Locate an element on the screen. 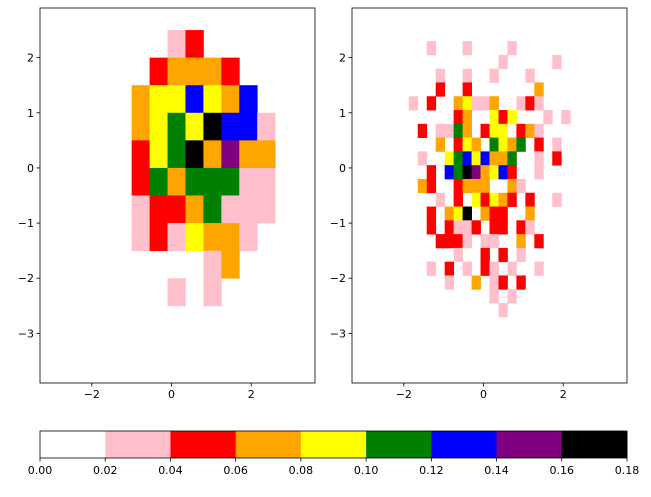  left-x-tick-label: −2 is located at coordinates (92, 394).